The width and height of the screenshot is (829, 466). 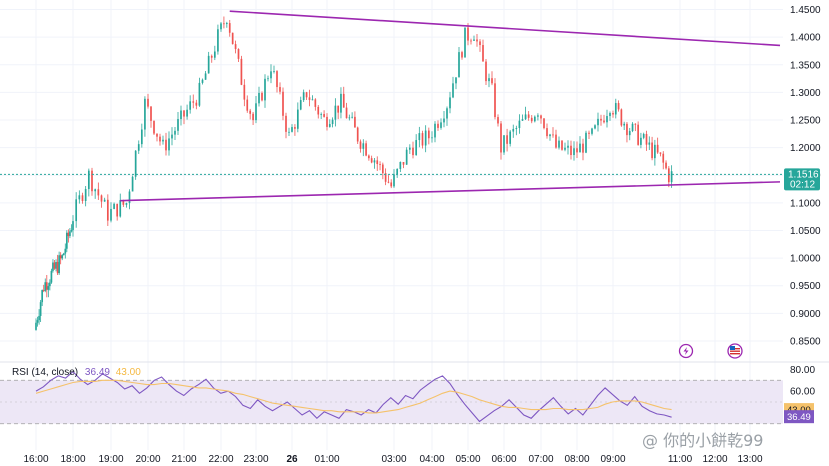 I want to click on price-tick-label: 1.3000, so click(x=805, y=93).